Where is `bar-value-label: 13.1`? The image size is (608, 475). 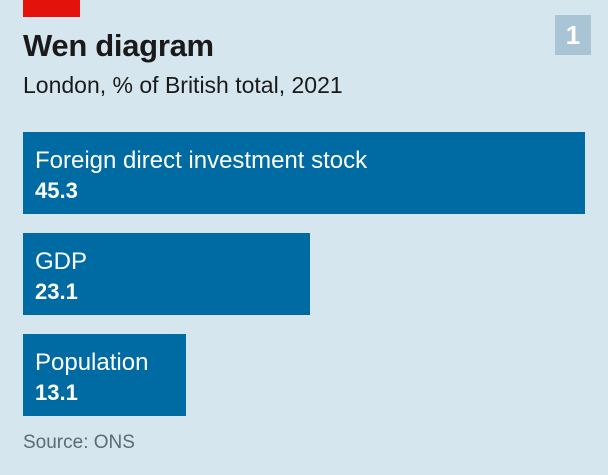
bar-value-label: 13.1 is located at coordinates (56, 392).